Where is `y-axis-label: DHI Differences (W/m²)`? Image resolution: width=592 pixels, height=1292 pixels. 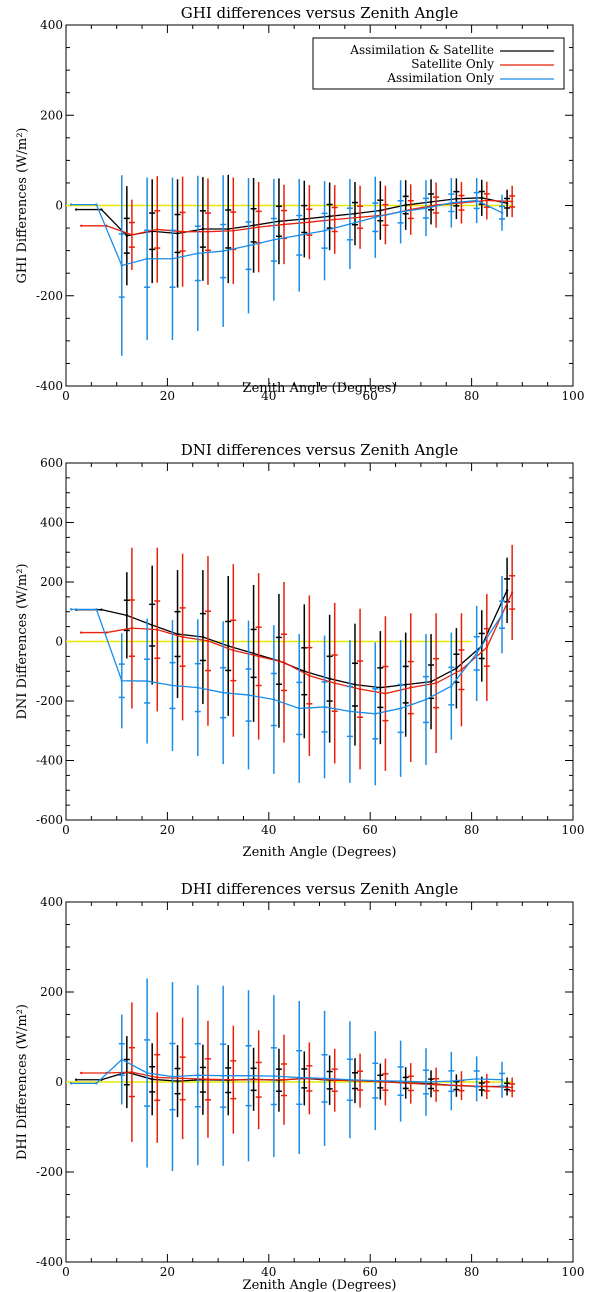
y-axis-label: DHI Differences (W/m²) is located at coordinates (22, 1082).